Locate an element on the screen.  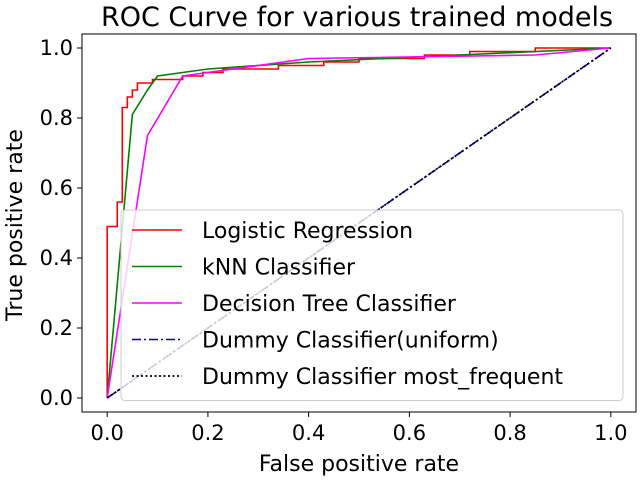
y-axis-label: True positive rate is located at coordinates (15, 225).